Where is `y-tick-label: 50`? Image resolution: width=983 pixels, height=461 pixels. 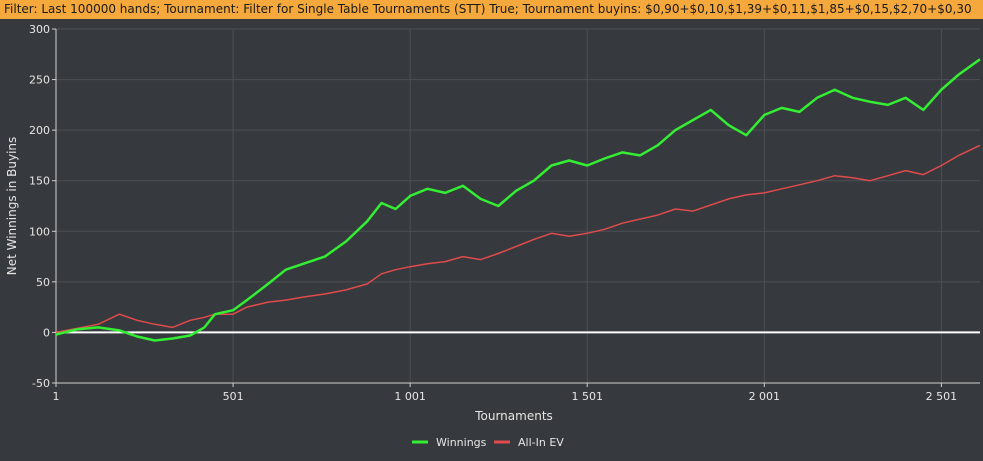
y-tick-label: 50 is located at coordinates (43, 282).